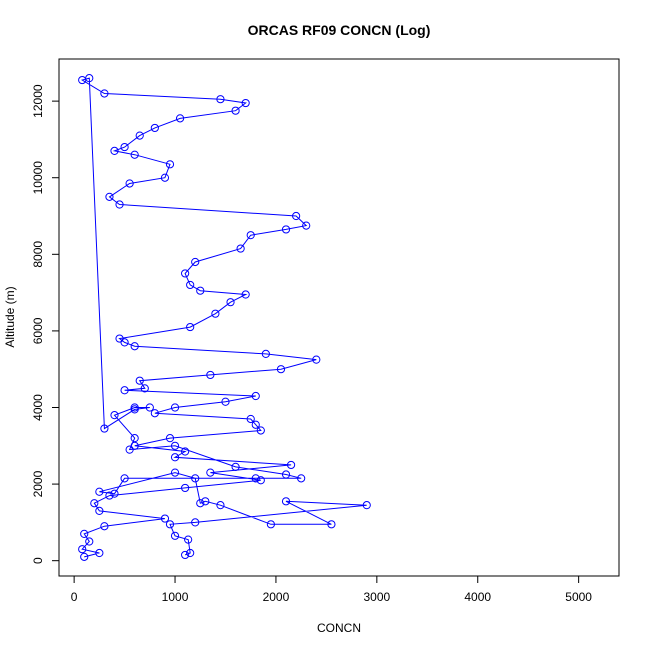 The image size is (650, 650). Describe the element at coordinates (38, 407) in the screenshot. I see `y-tick-label: 4000` at that location.